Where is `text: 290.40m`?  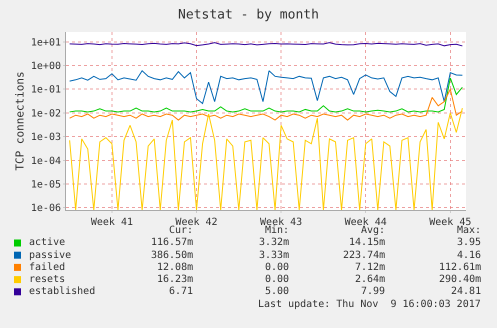 text: 290.40m is located at coordinates (460, 279).